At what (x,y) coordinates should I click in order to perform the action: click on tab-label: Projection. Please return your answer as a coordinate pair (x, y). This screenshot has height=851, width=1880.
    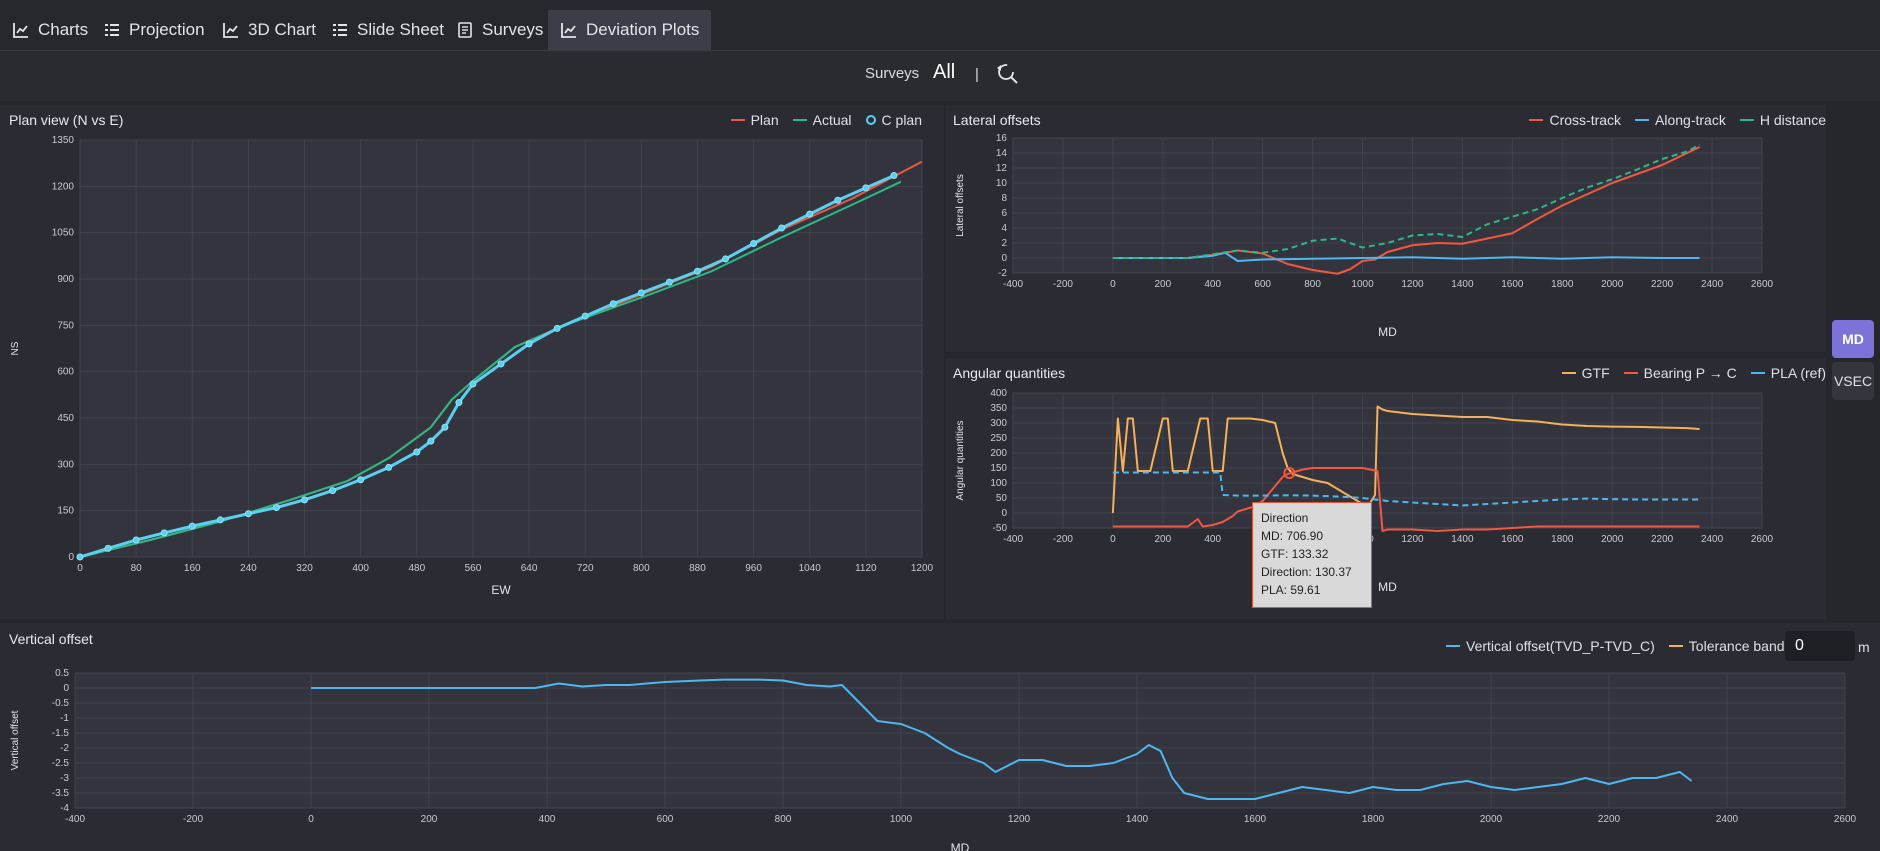
    Looking at the image, I should click on (167, 29).